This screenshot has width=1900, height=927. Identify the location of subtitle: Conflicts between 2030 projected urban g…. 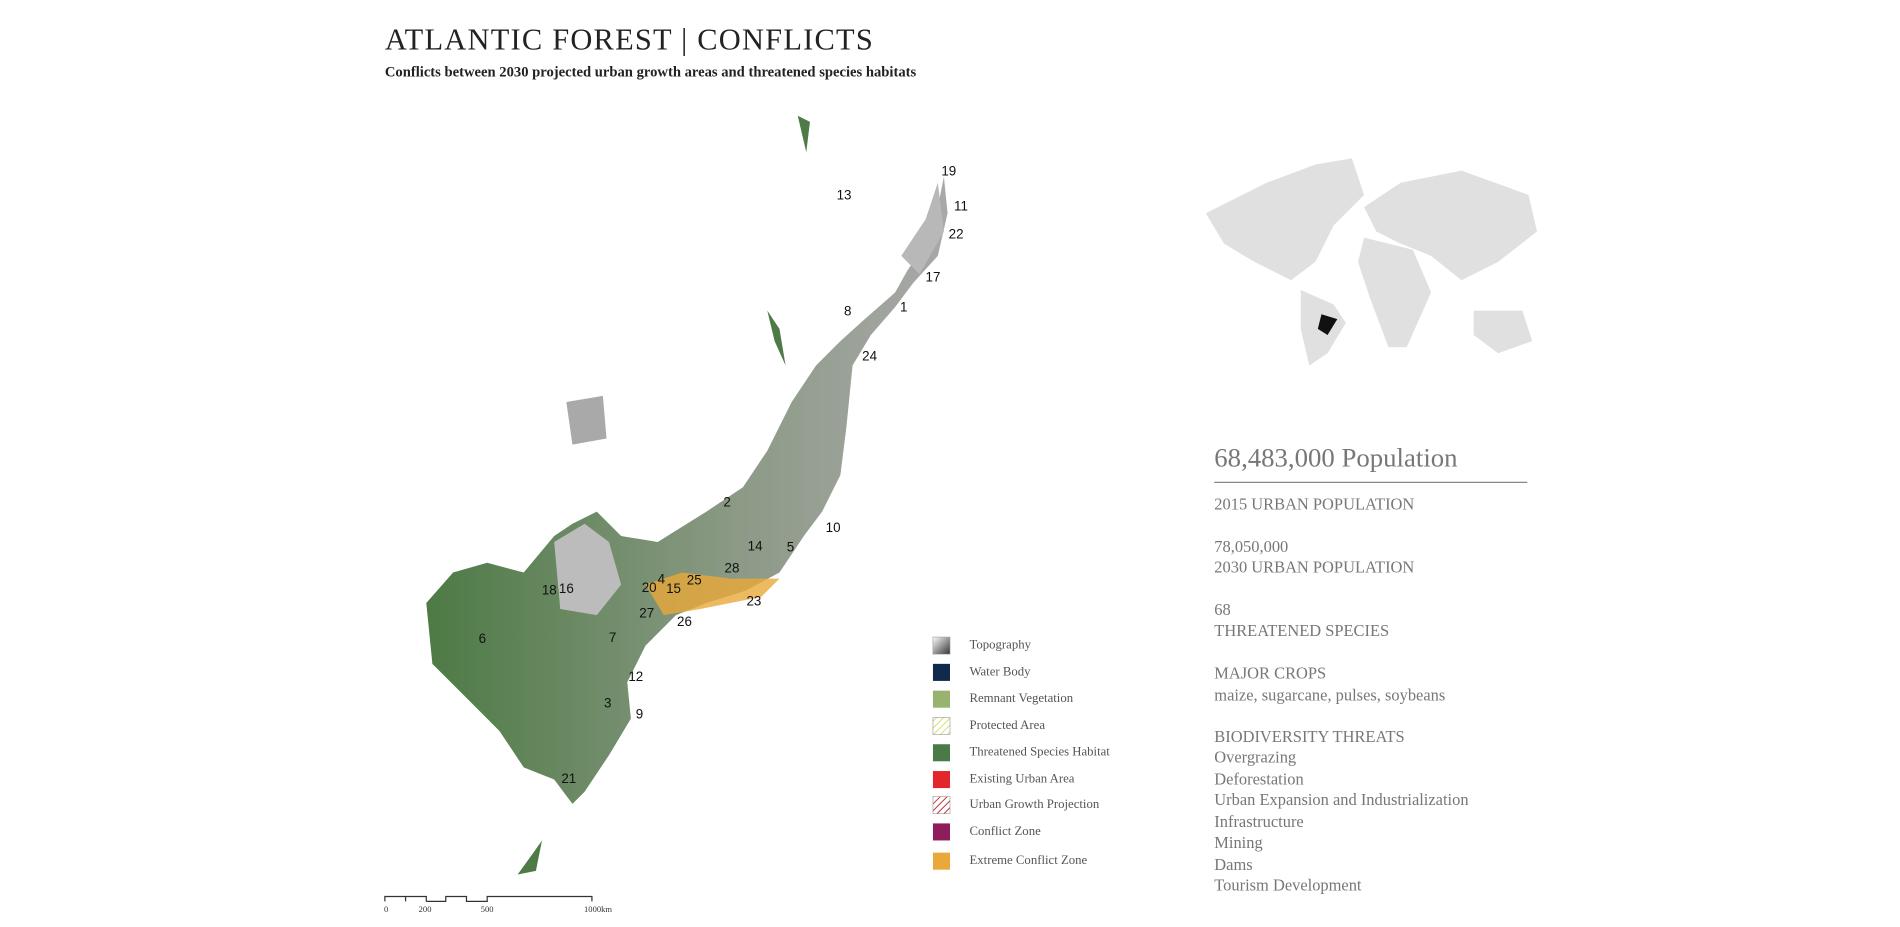
(651, 73).